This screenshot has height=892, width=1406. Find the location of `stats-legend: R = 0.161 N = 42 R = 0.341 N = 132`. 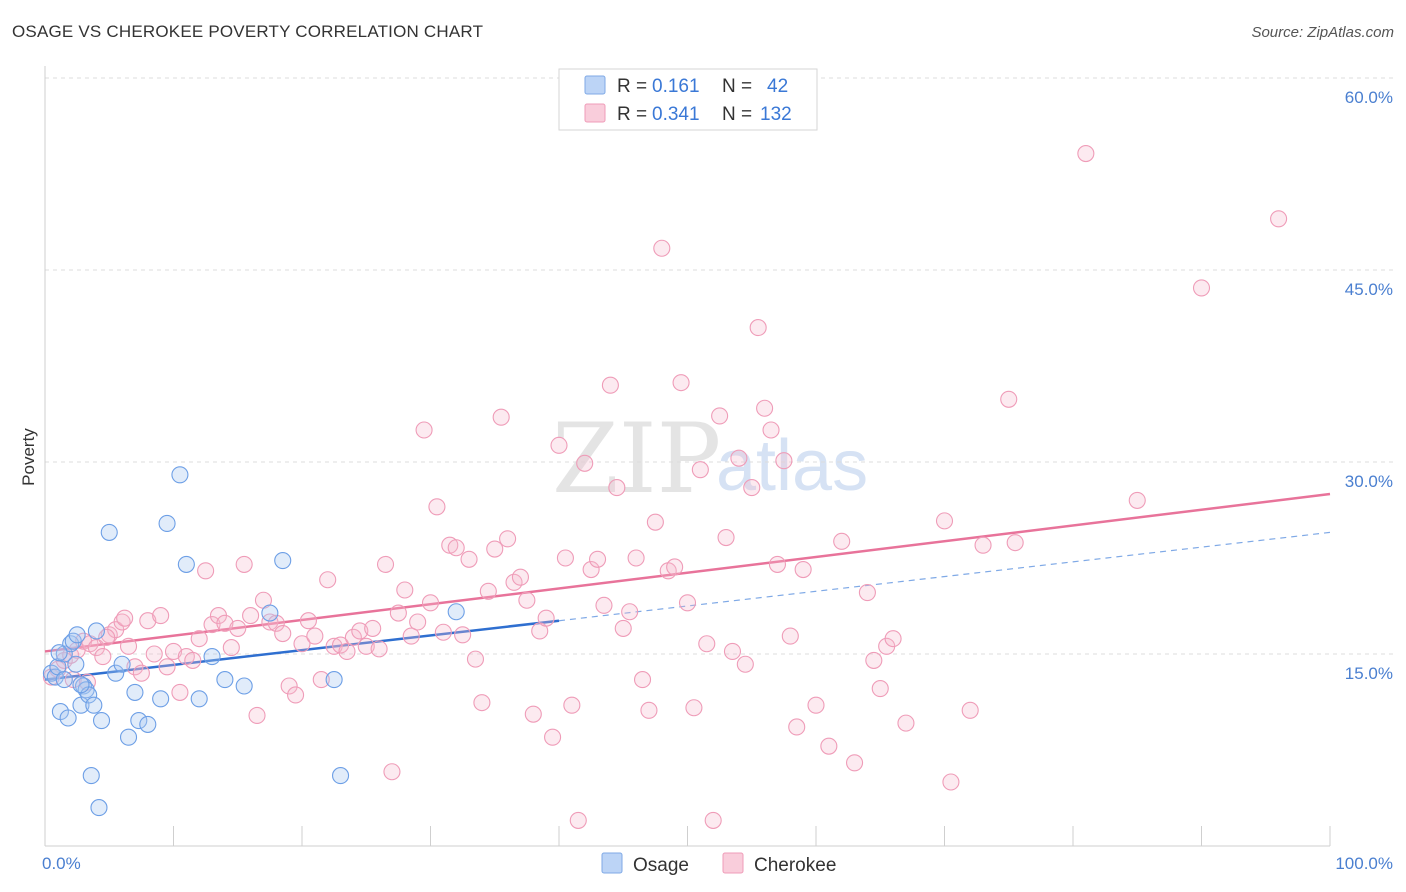

stats-legend: R = 0.161 N = 42 R = 0.341 N = 132 is located at coordinates (688, 99).